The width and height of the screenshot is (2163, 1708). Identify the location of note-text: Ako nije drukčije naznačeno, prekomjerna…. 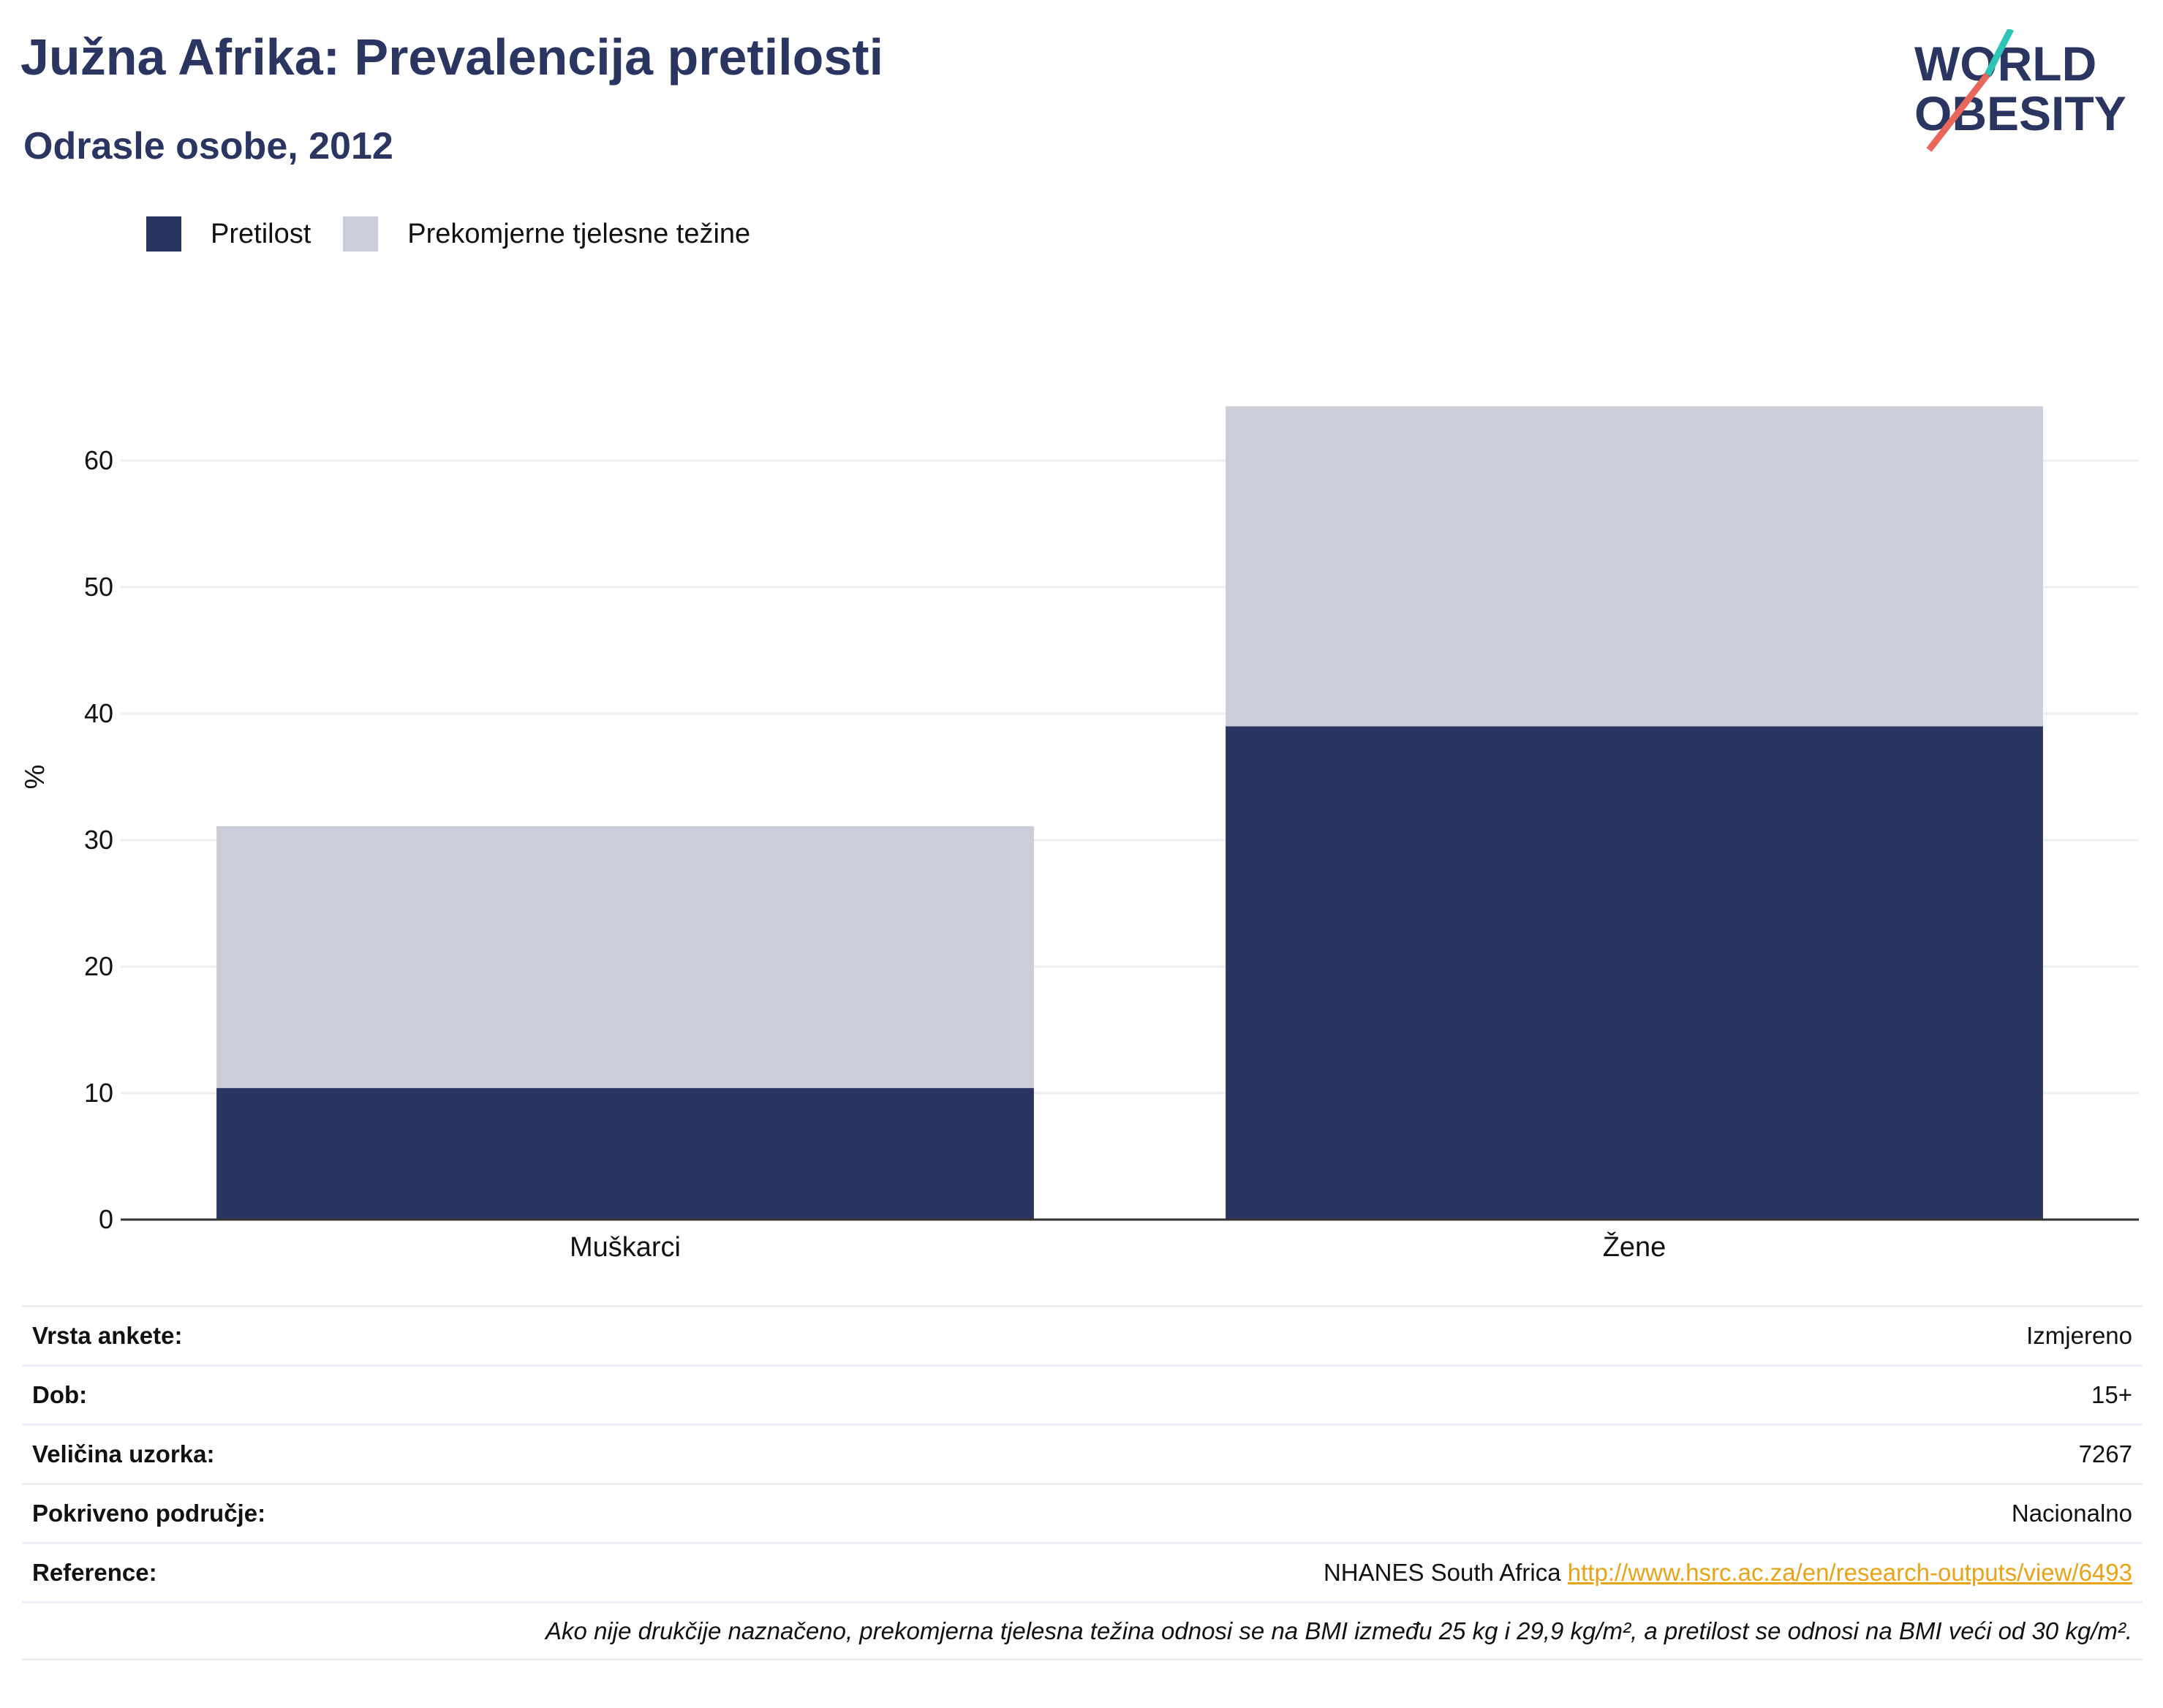
(1339, 1630).